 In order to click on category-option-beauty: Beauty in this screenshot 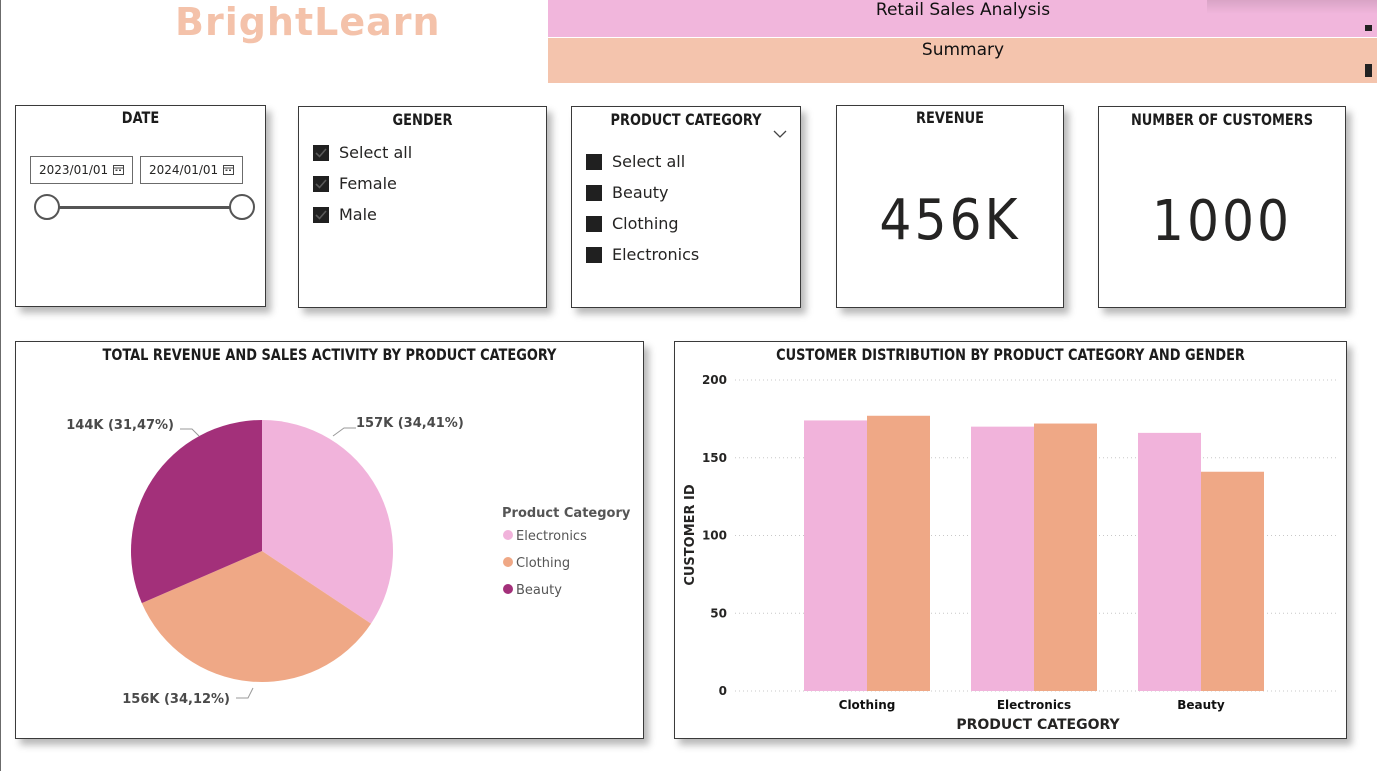, I will do `click(627, 192)`.